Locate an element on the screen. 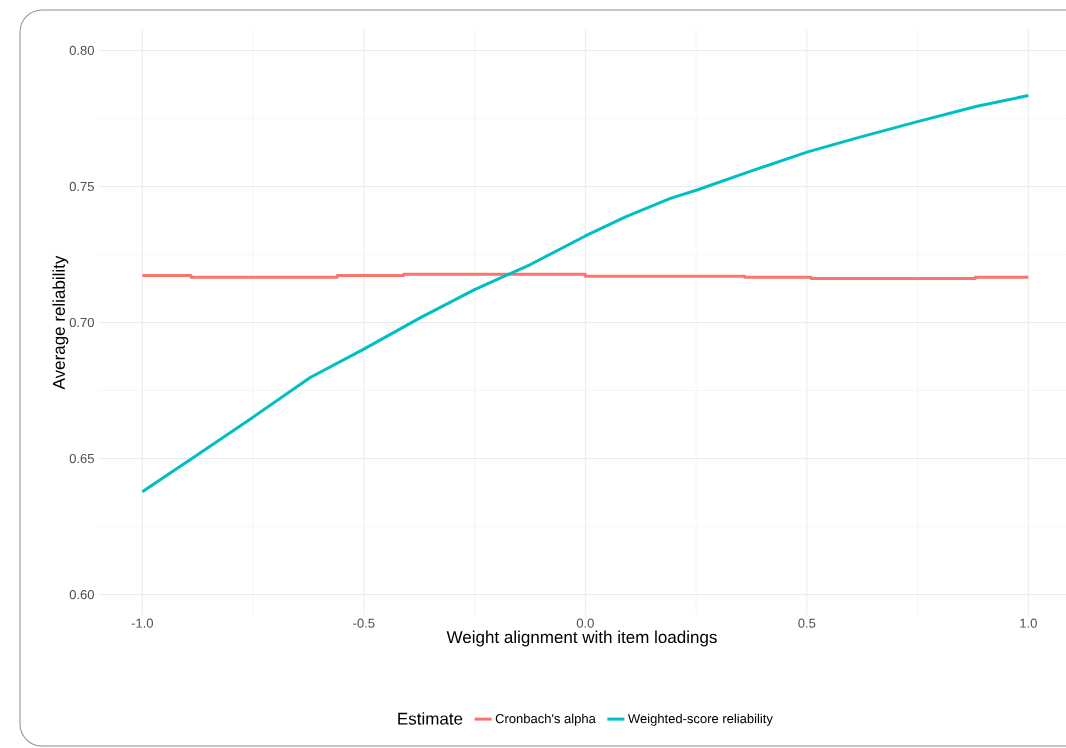 The image size is (1066, 748). x-axis-title: Weight alignment with item loadings is located at coordinates (581, 638).